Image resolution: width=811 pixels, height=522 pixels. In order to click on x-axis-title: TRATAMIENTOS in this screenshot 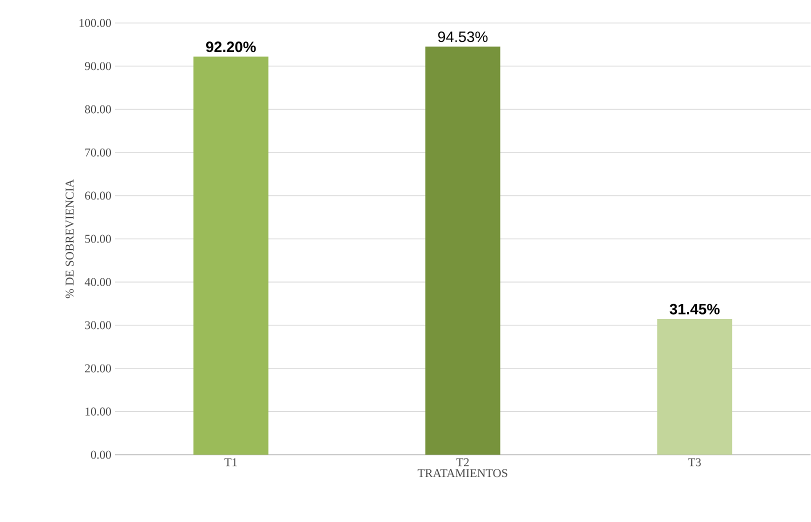, I will do `click(463, 473)`.